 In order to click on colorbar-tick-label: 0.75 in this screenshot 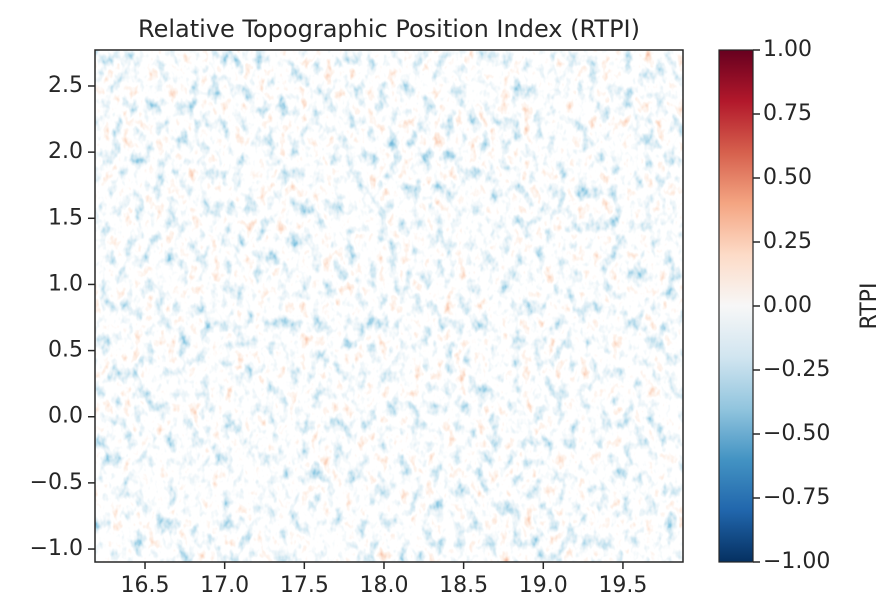, I will do `click(787, 113)`.